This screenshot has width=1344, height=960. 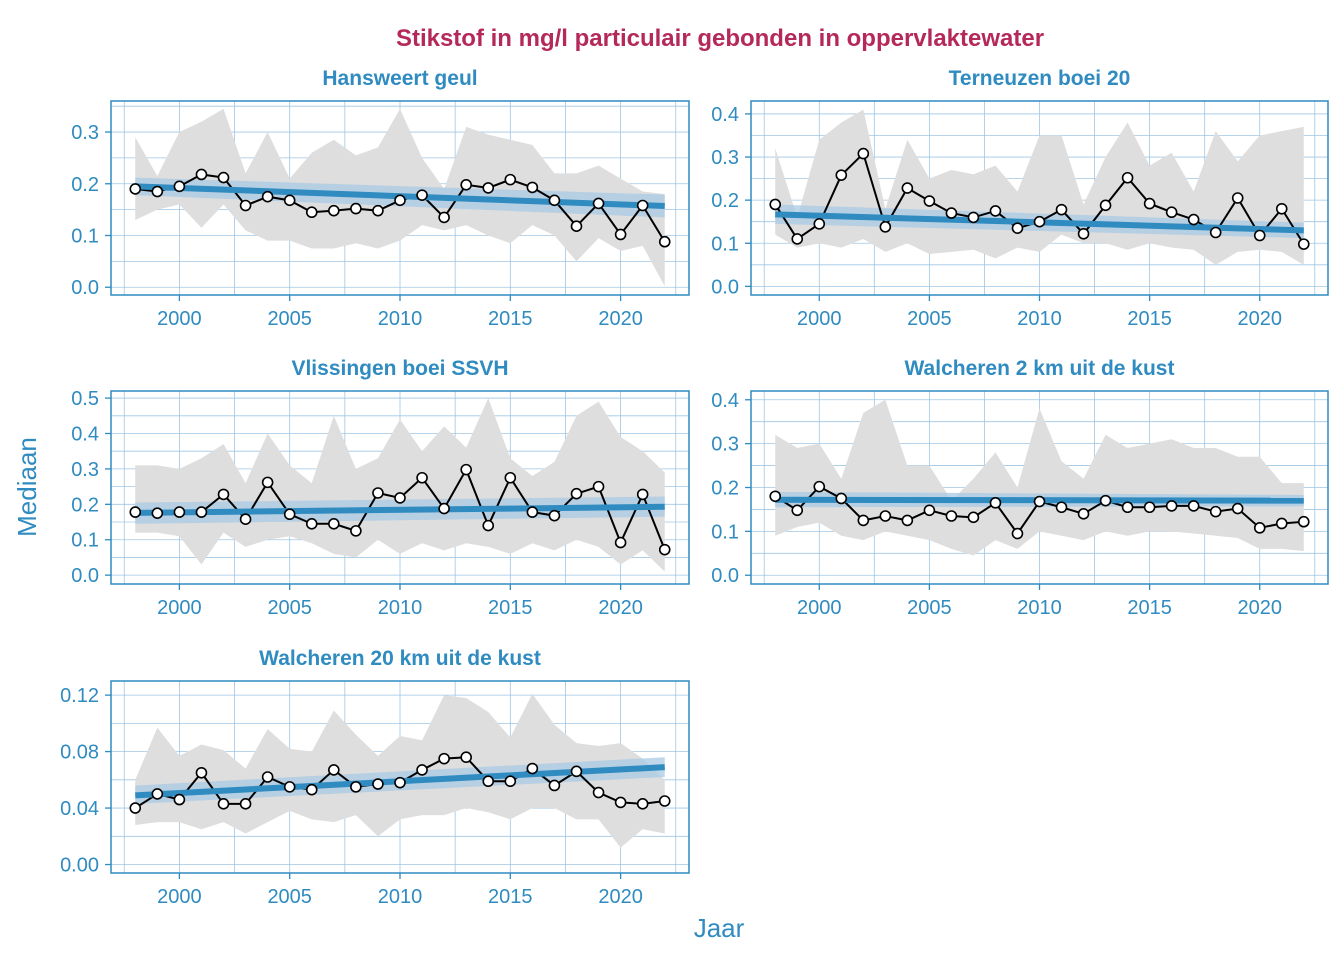 What do you see at coordinates (79, 866) in the screenshot?
I see `y-tick-label: 0.00` at bounding box center [79, 866].